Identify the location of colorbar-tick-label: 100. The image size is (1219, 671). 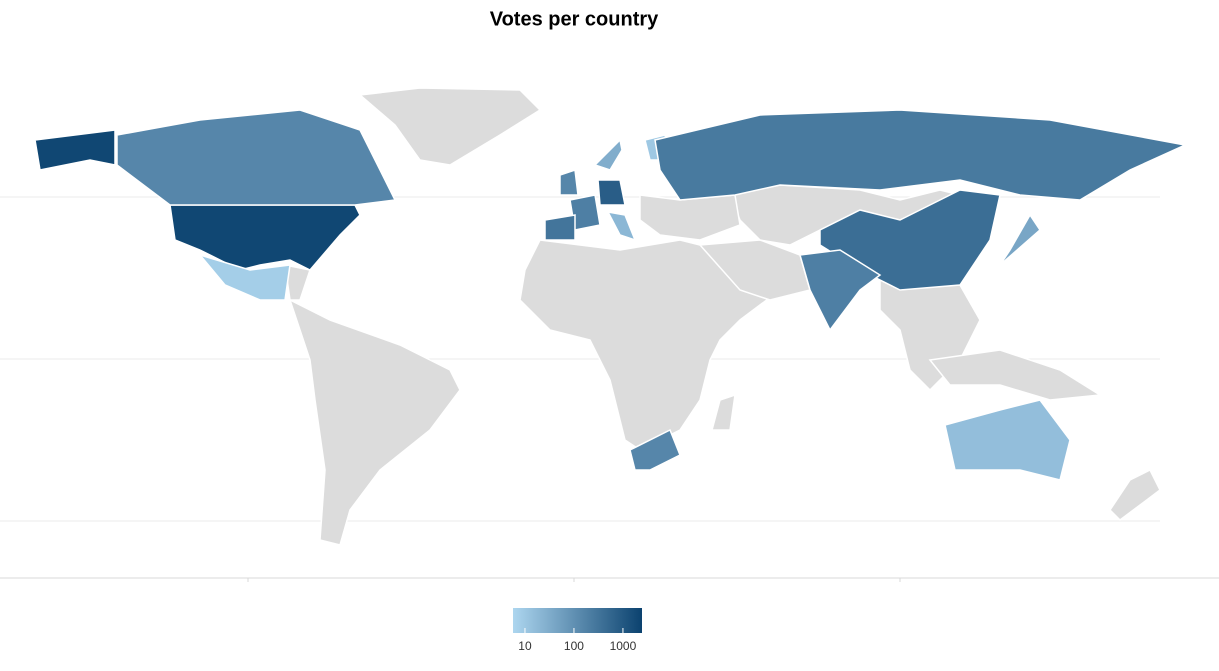
(574, 646).